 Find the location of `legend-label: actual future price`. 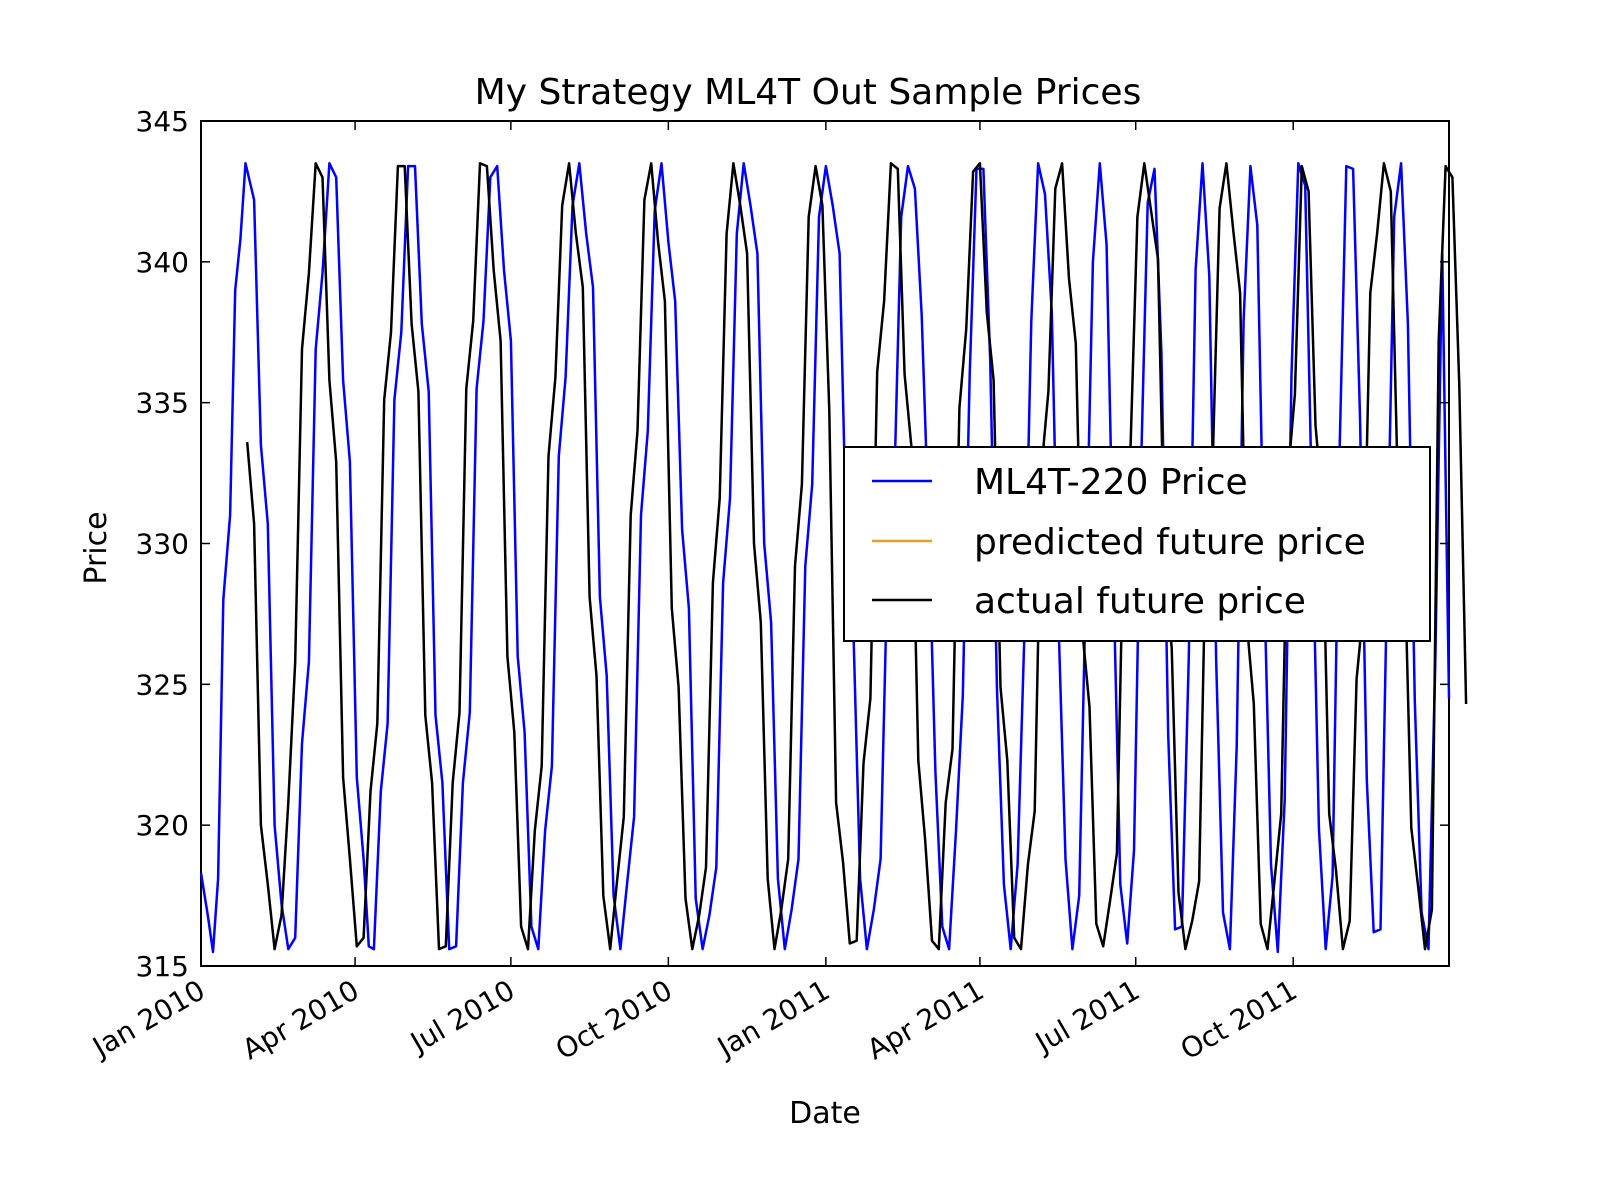

legend-label: actual future price is located at coordinates (1140, 601).